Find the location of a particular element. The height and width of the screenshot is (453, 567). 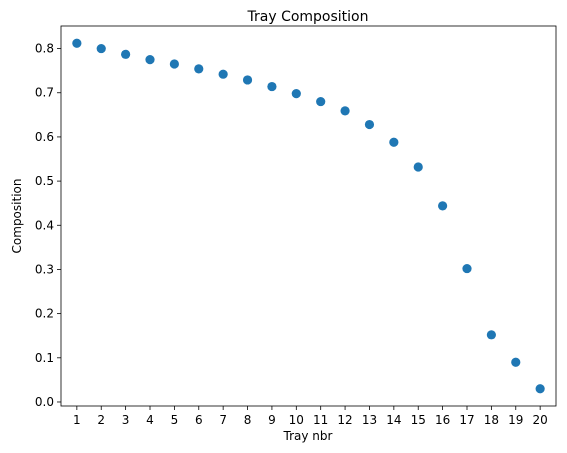

x-tick-label: 19 is located at coordinates (515, 420).